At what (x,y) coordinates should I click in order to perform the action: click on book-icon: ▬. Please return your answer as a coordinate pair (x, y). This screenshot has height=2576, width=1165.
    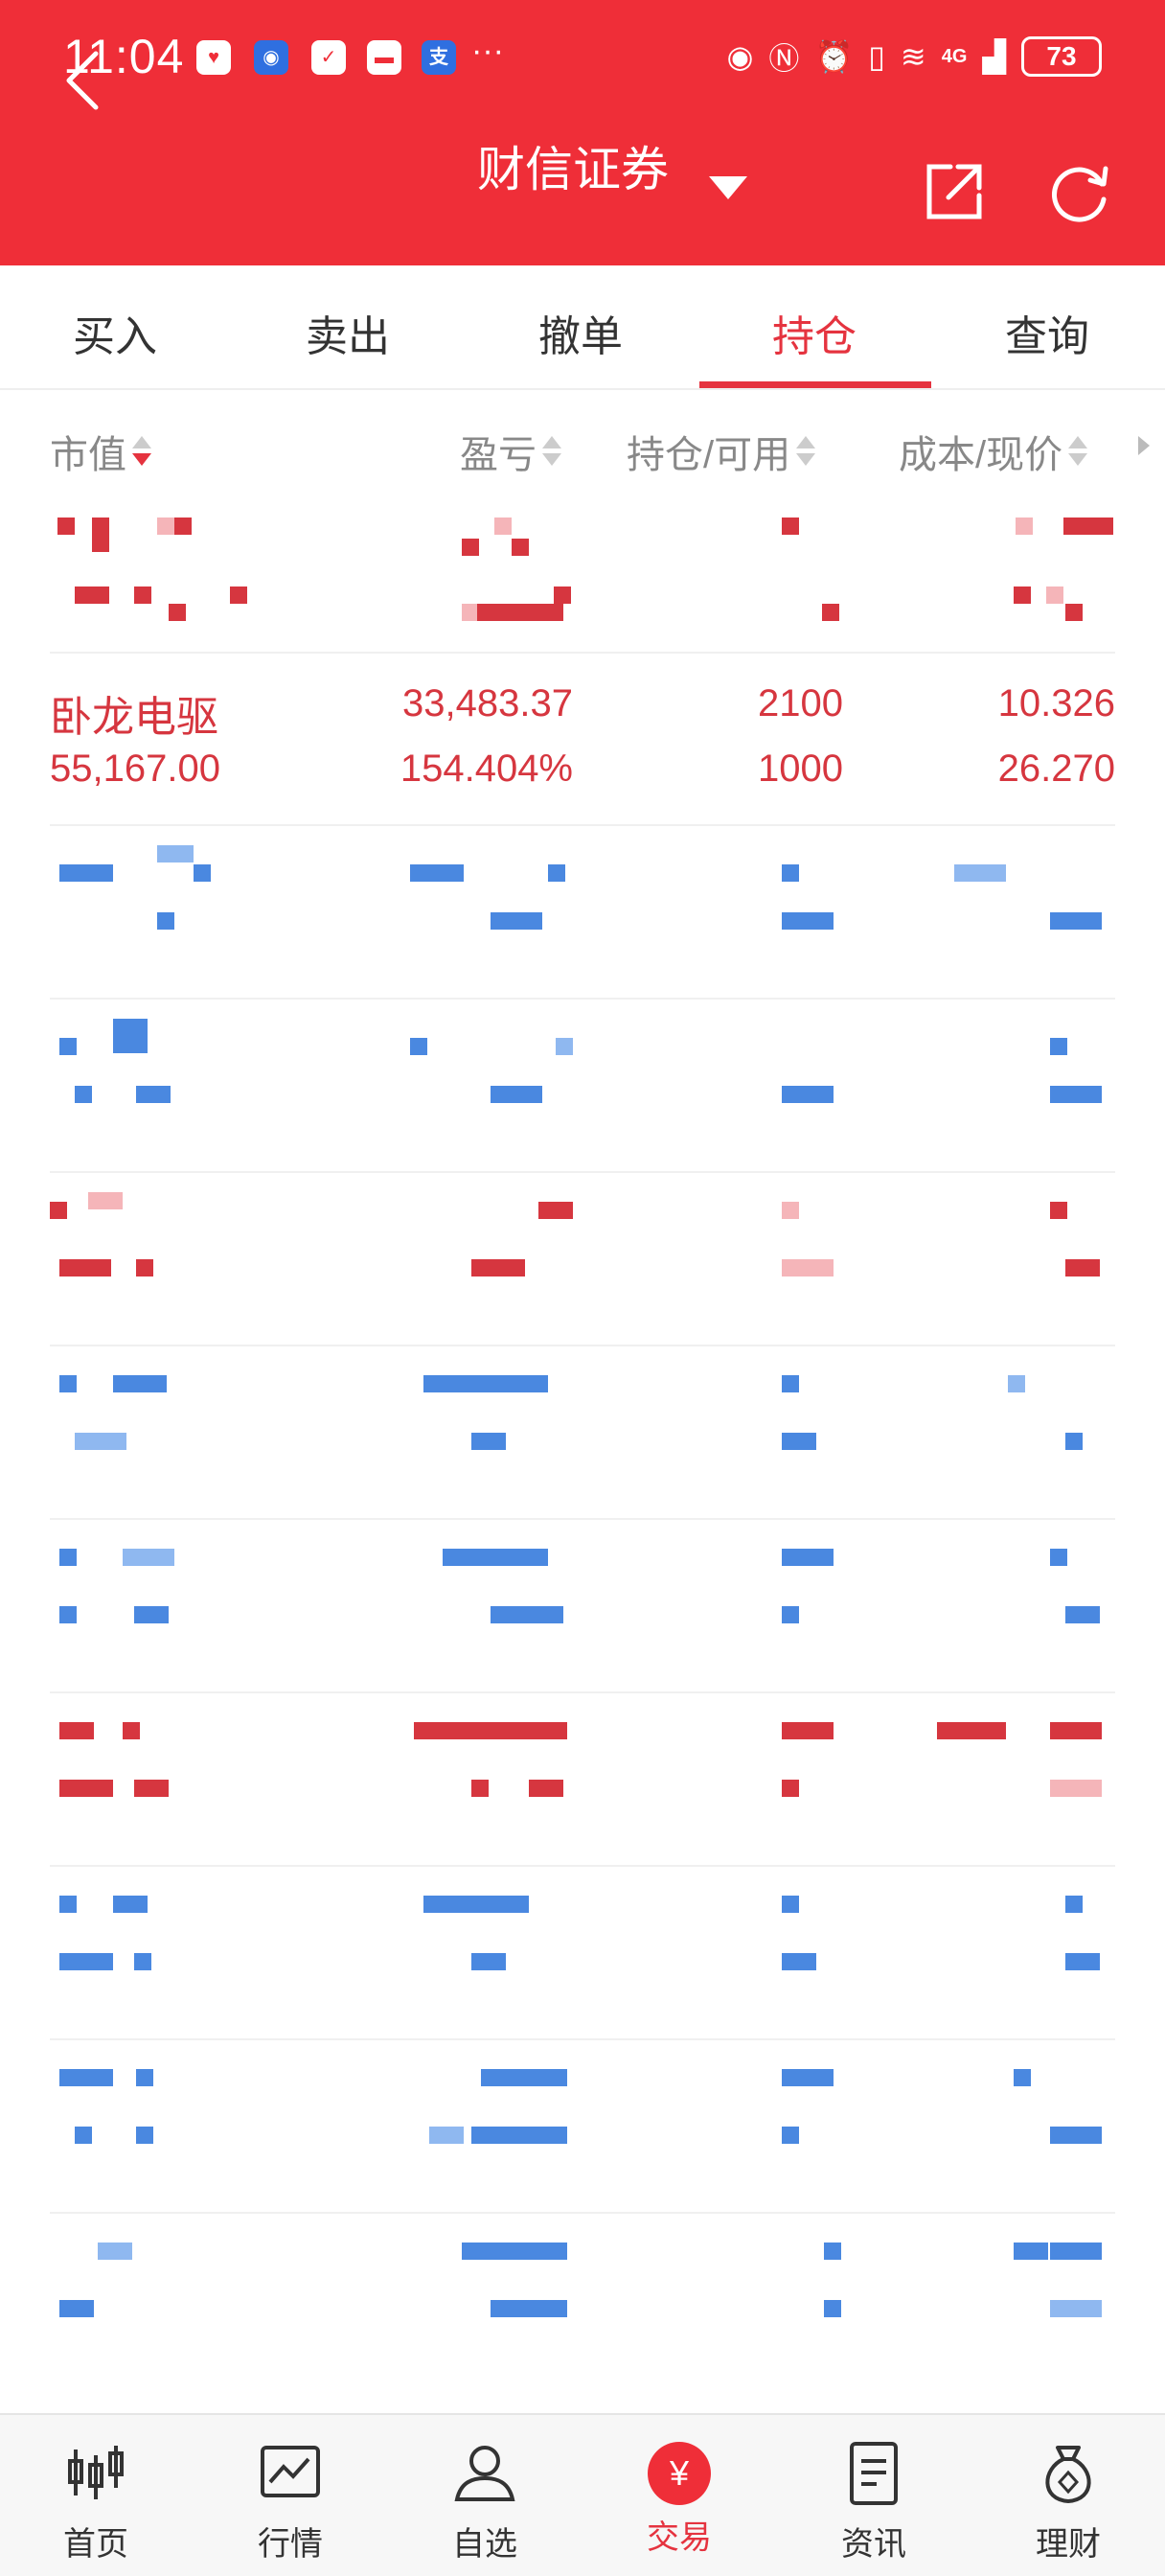
    Looking at the image, I should click on (384, 57).